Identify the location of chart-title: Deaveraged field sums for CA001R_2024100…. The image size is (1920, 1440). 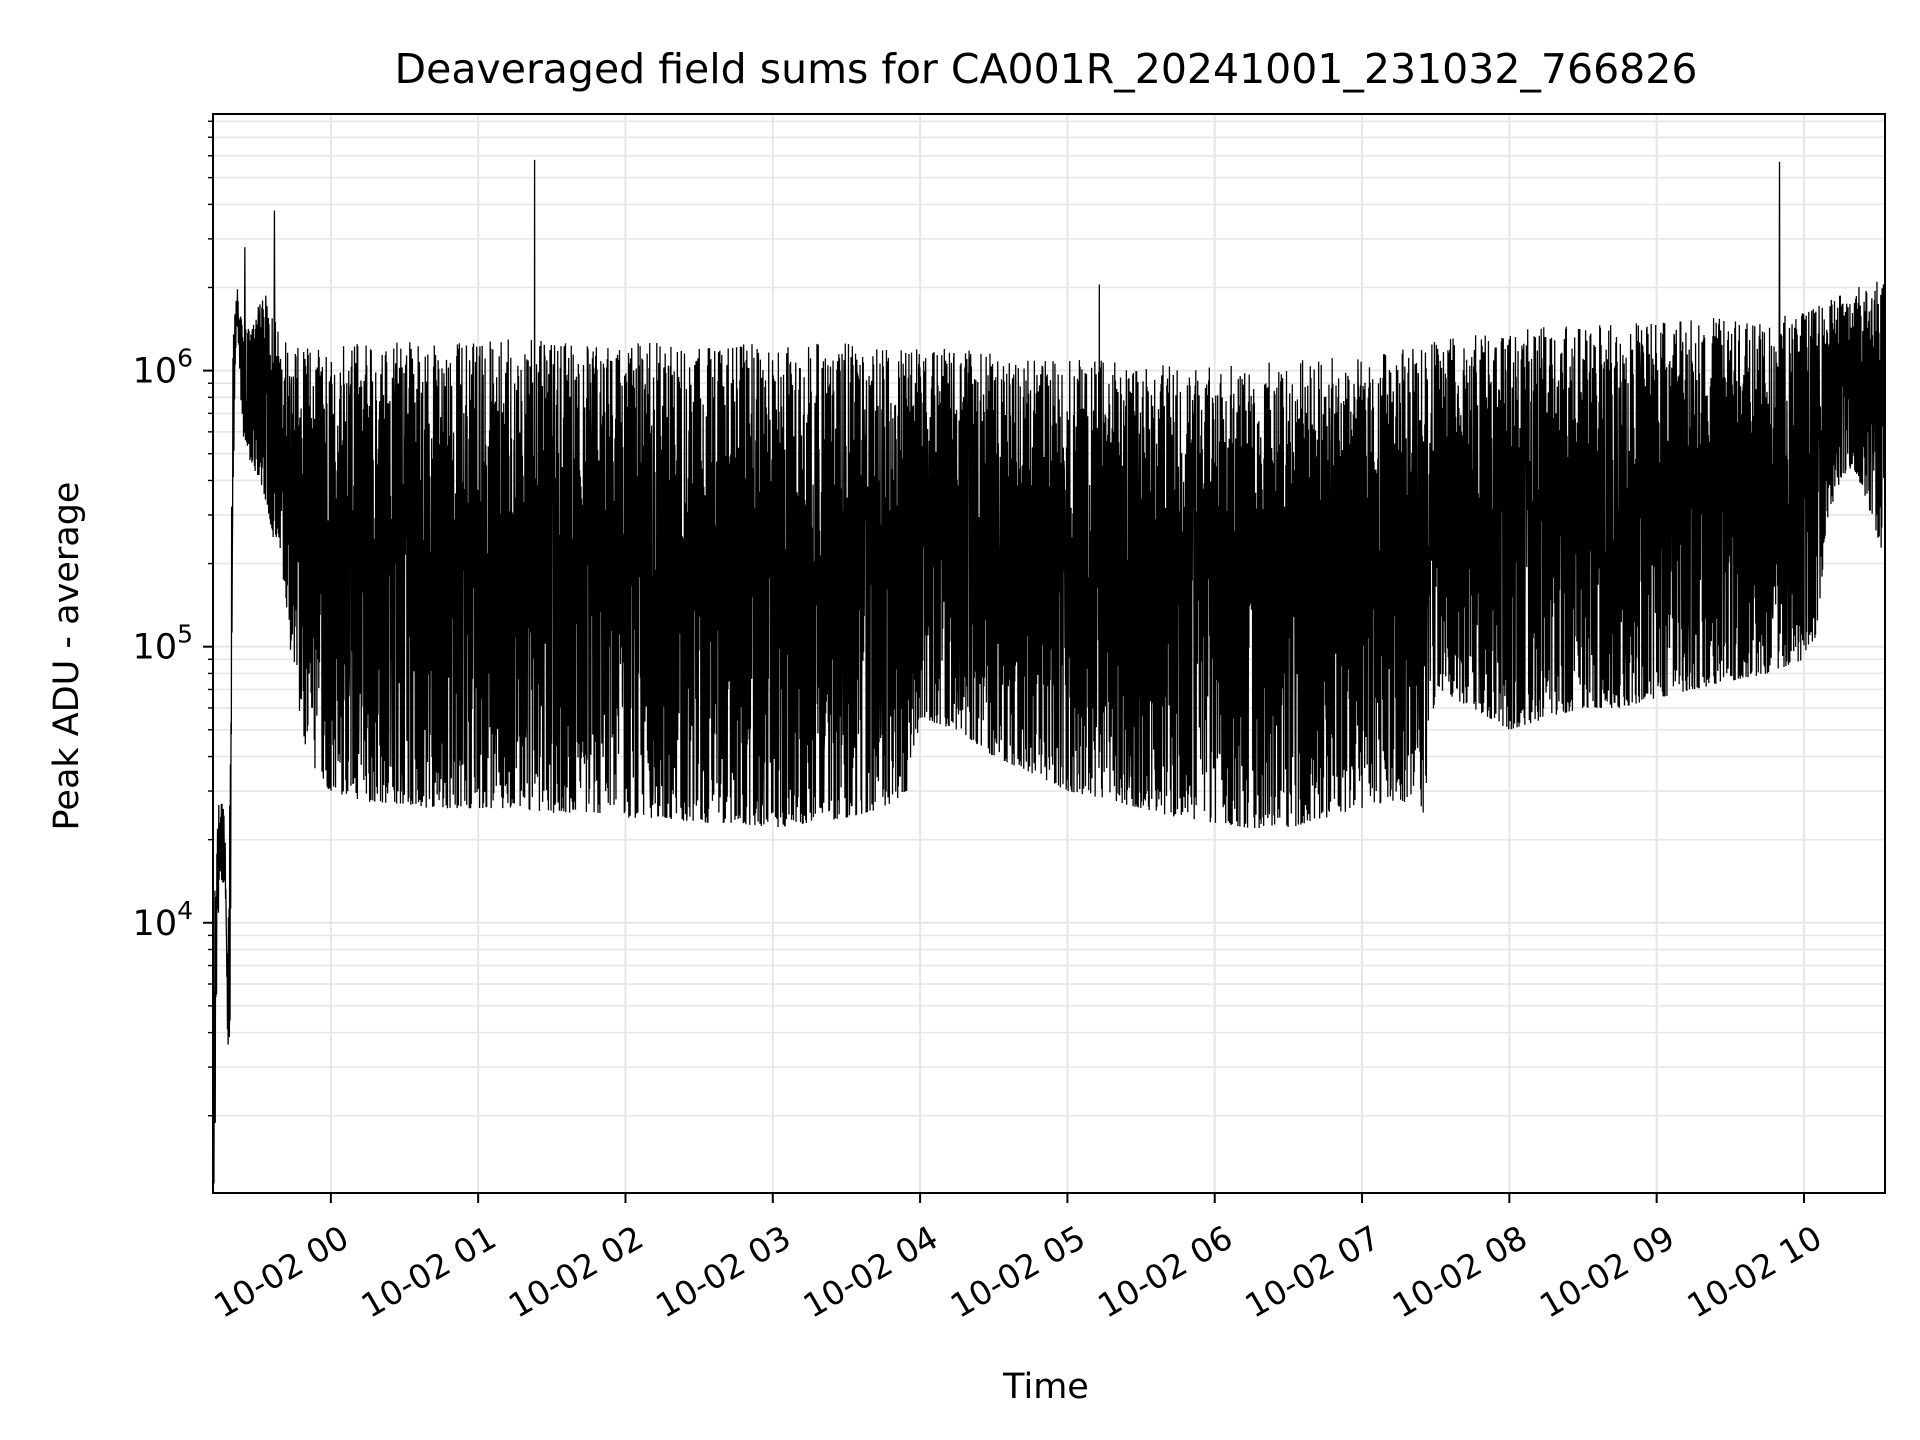
(1046, 69).